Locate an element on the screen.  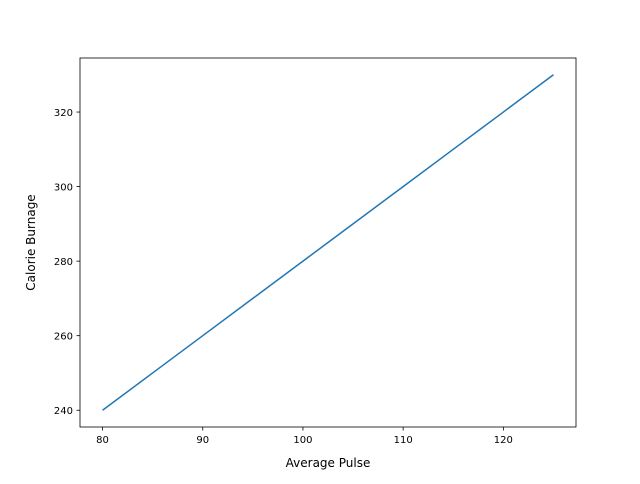
x-tick-label: 120 is located at coordinates (503, 440).